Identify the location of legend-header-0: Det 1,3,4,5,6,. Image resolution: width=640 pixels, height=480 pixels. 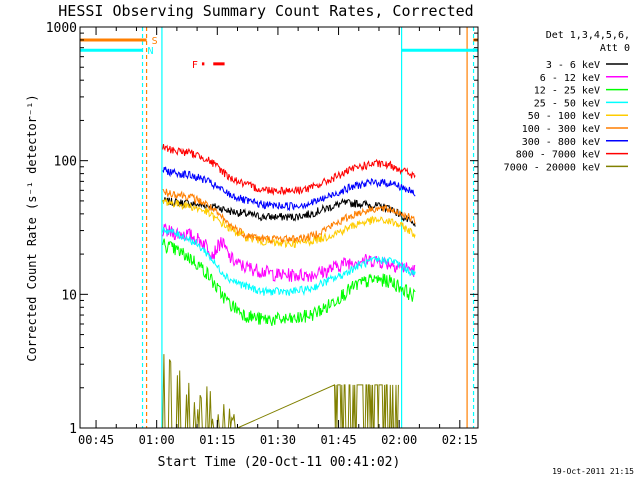
(588, 35).